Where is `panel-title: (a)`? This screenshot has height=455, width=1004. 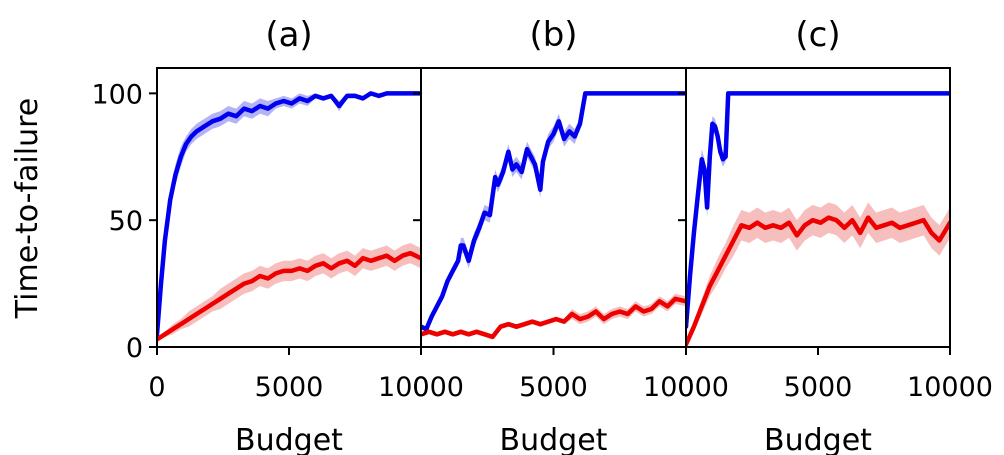
panel-title: (a) is located at coordinates (288, 35).